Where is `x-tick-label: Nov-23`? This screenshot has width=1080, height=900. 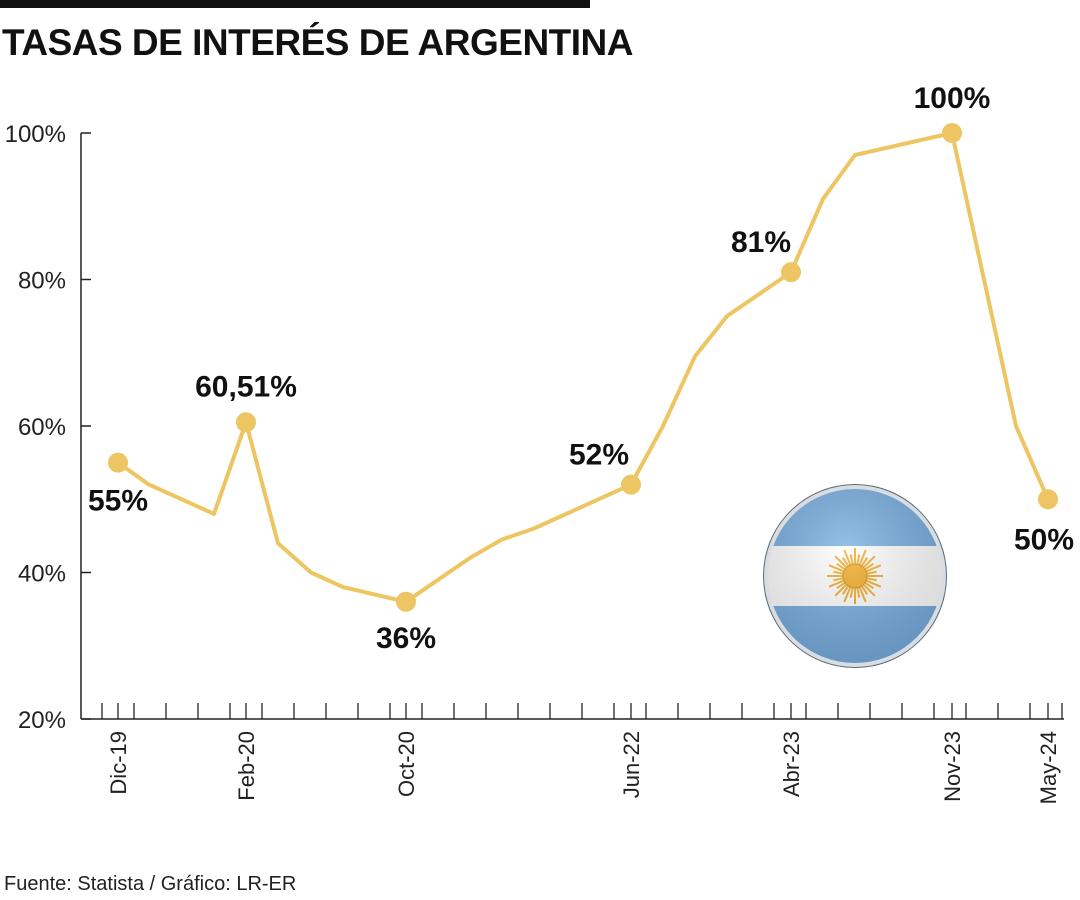
x-tick-label: Nov-23 is located at coordinates (952, 766).